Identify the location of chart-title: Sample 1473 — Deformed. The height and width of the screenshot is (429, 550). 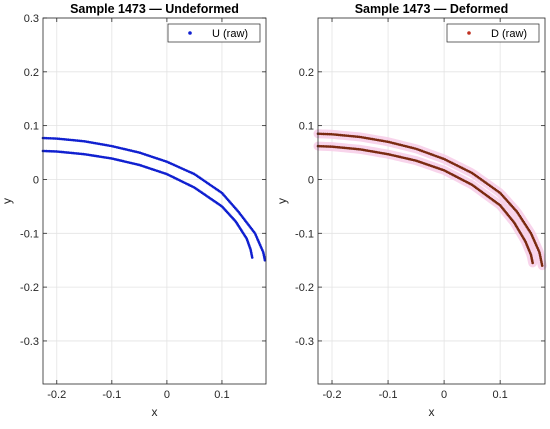
(432, 9).